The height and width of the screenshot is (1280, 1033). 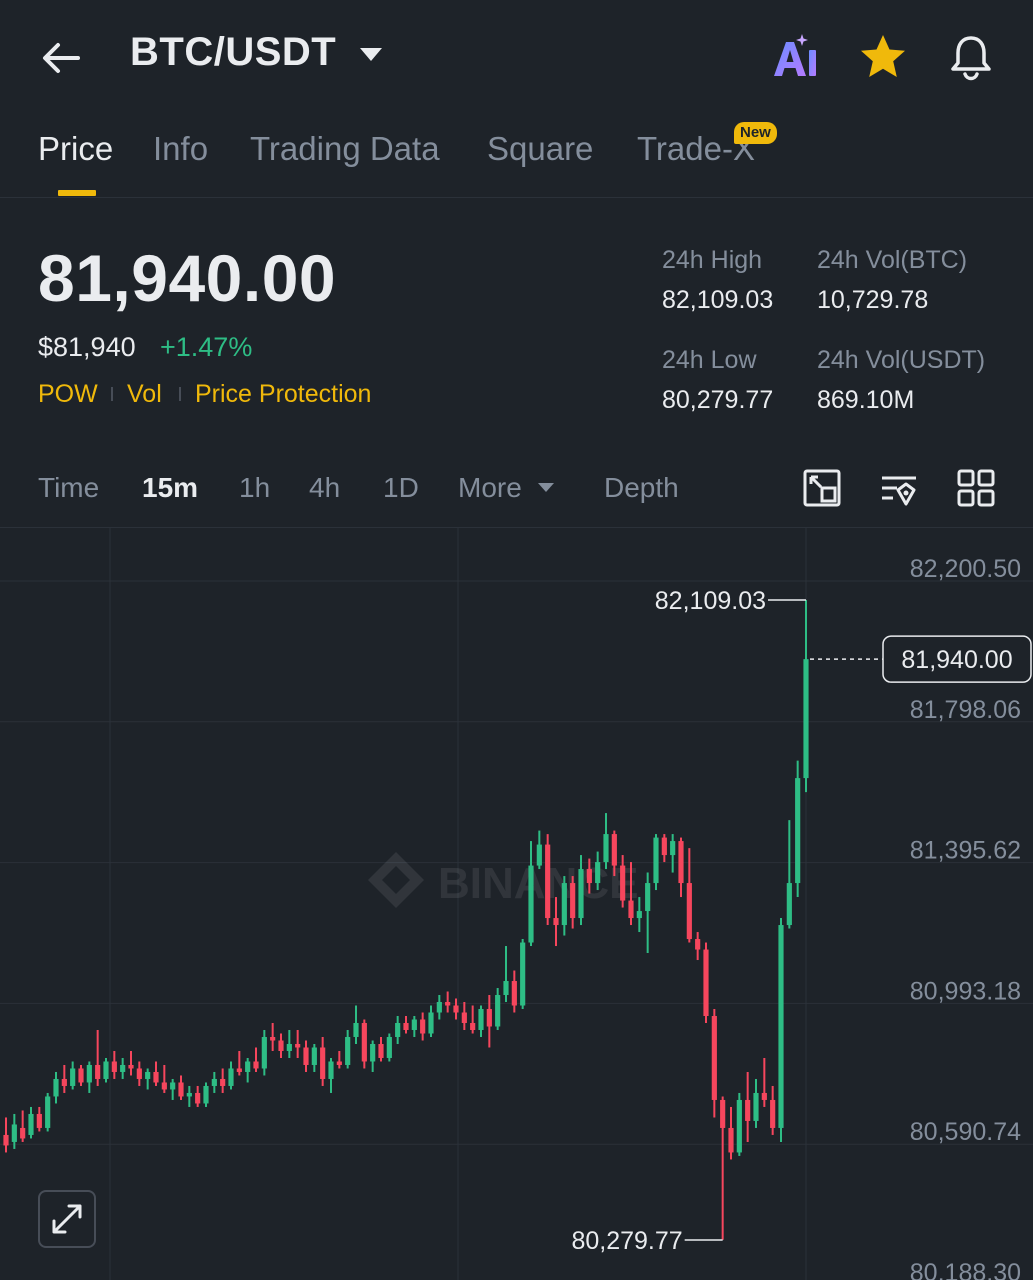 I want to click on tag-separator, so click(x=180, y=394).